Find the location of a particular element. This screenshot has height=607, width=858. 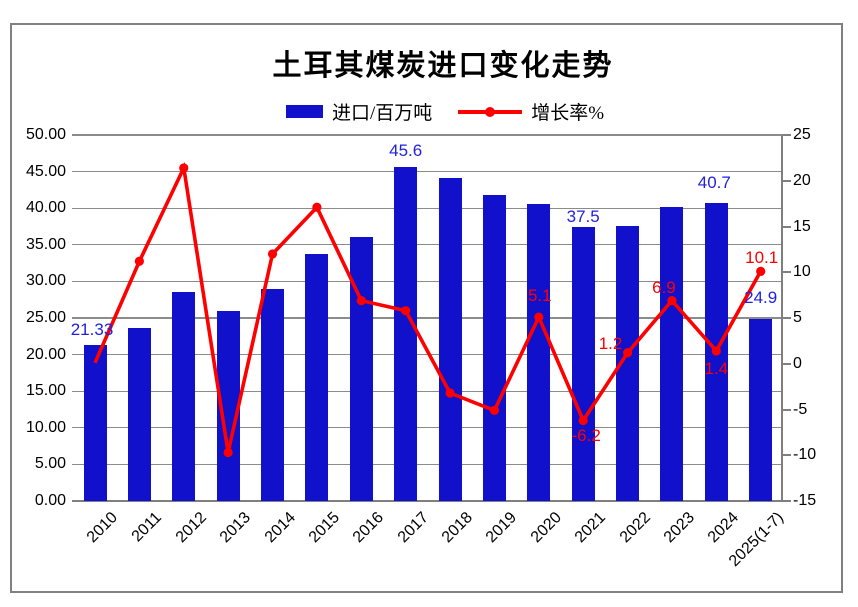

right-axis-tick-label: 0 is located at coordinates (797, 363).